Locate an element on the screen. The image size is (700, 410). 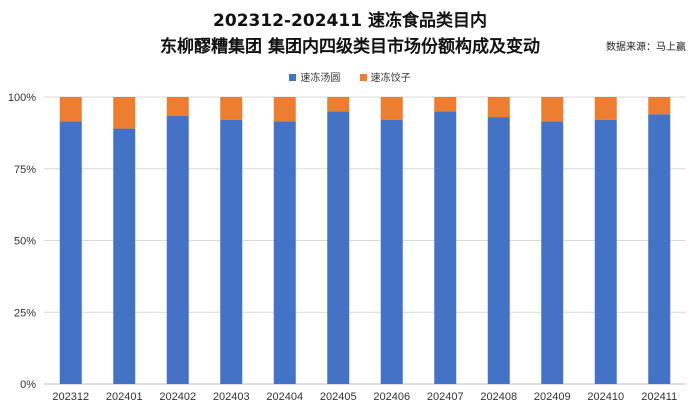
x-tick-label: 202408 is located at coordinates (498, 397).